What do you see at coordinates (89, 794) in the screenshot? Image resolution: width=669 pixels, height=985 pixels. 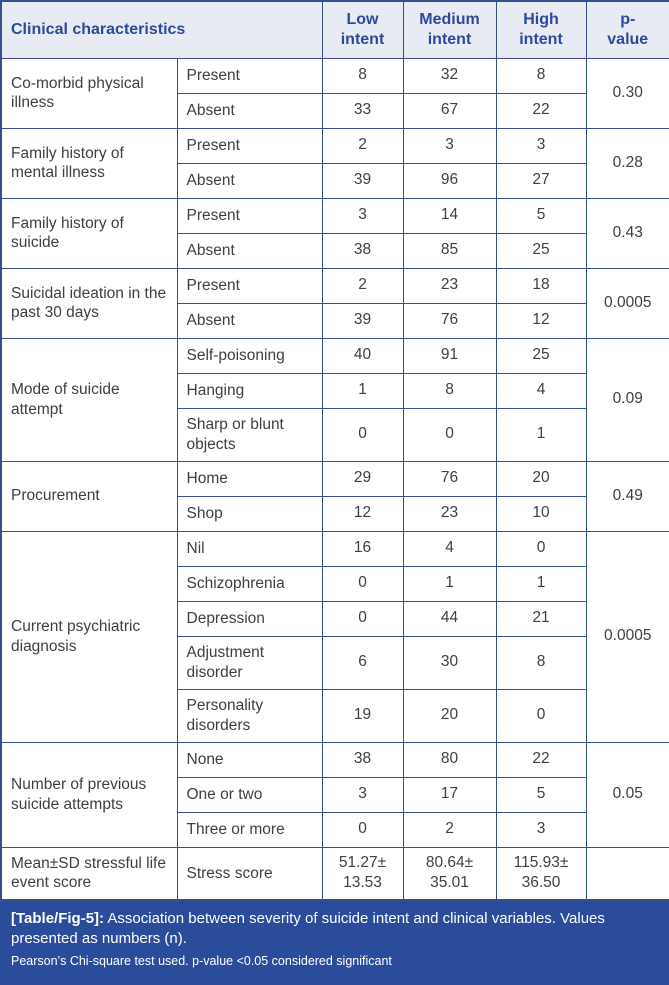 I see `group-label-cell: Number of previous suicide attempts` at bounding box center [89, 794].